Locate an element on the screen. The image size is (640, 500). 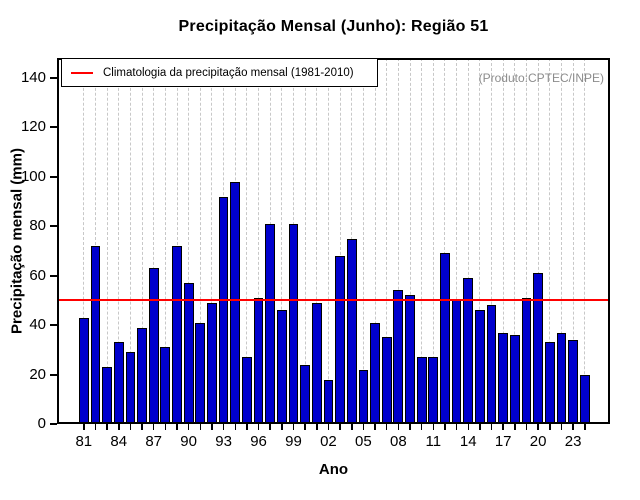
x-tick-label: 17 is located at coordinates (503, 441).